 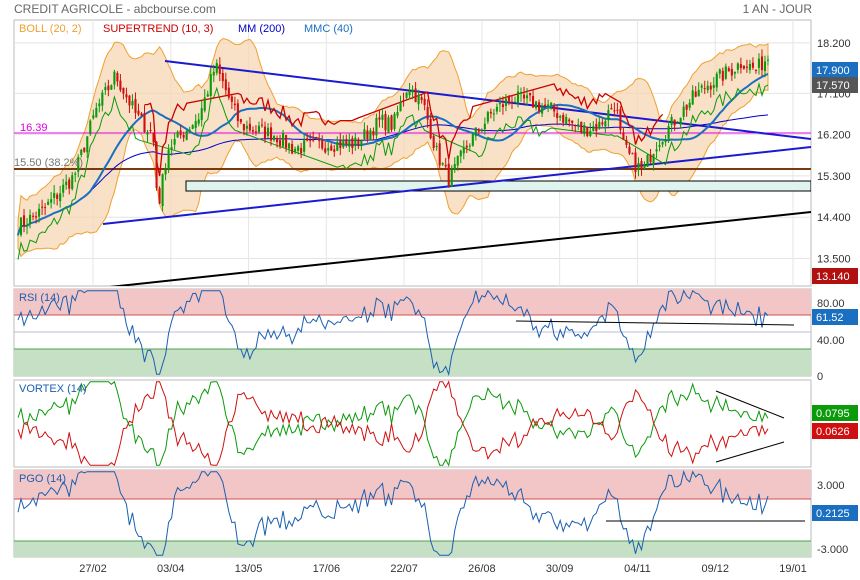 What do you see at coordinates (834, 177) in the screenshot?
I see `price-tick-label: 15.300` at bounding box center [834, 177].